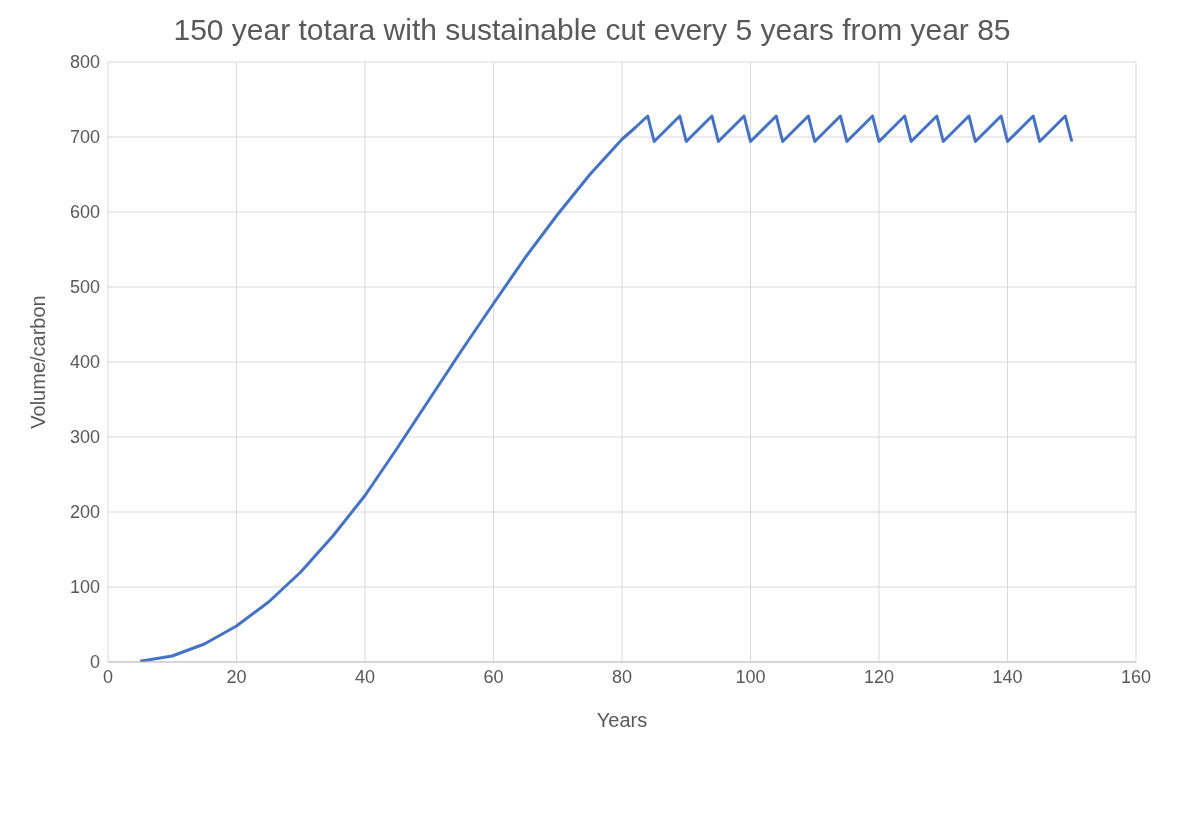 Image resolution: width=1184 pixels, height=830 pixels. I want to click on y-tick-label: 800, so click(84, 62).